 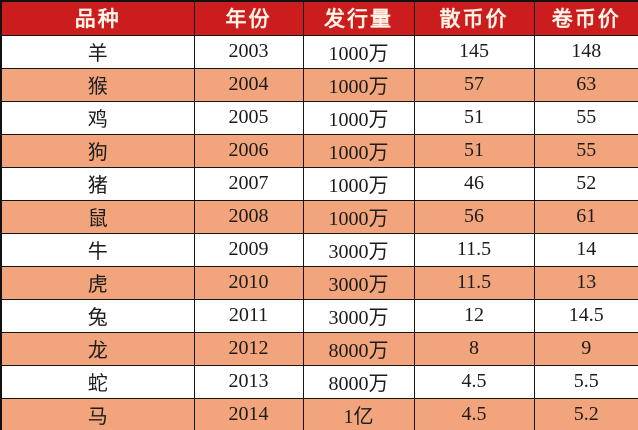 What do you see at coordinates (97, 183) in the screenshot?
I see `table-cell-variety: 猪` at bounding box center [97, 183].